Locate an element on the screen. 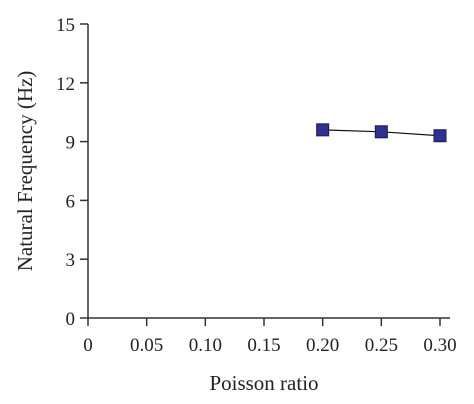 Image resolution: width=474 pixels, height=404 pixels. x-axis-ticks: 0 0.05 0.10 0.15 0.20 0.25 0.30 is located at coordinates (270, 337).